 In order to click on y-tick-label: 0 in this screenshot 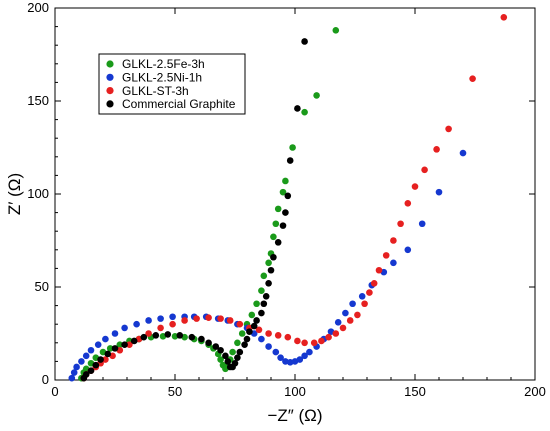, I will do `click(45, 379)`.